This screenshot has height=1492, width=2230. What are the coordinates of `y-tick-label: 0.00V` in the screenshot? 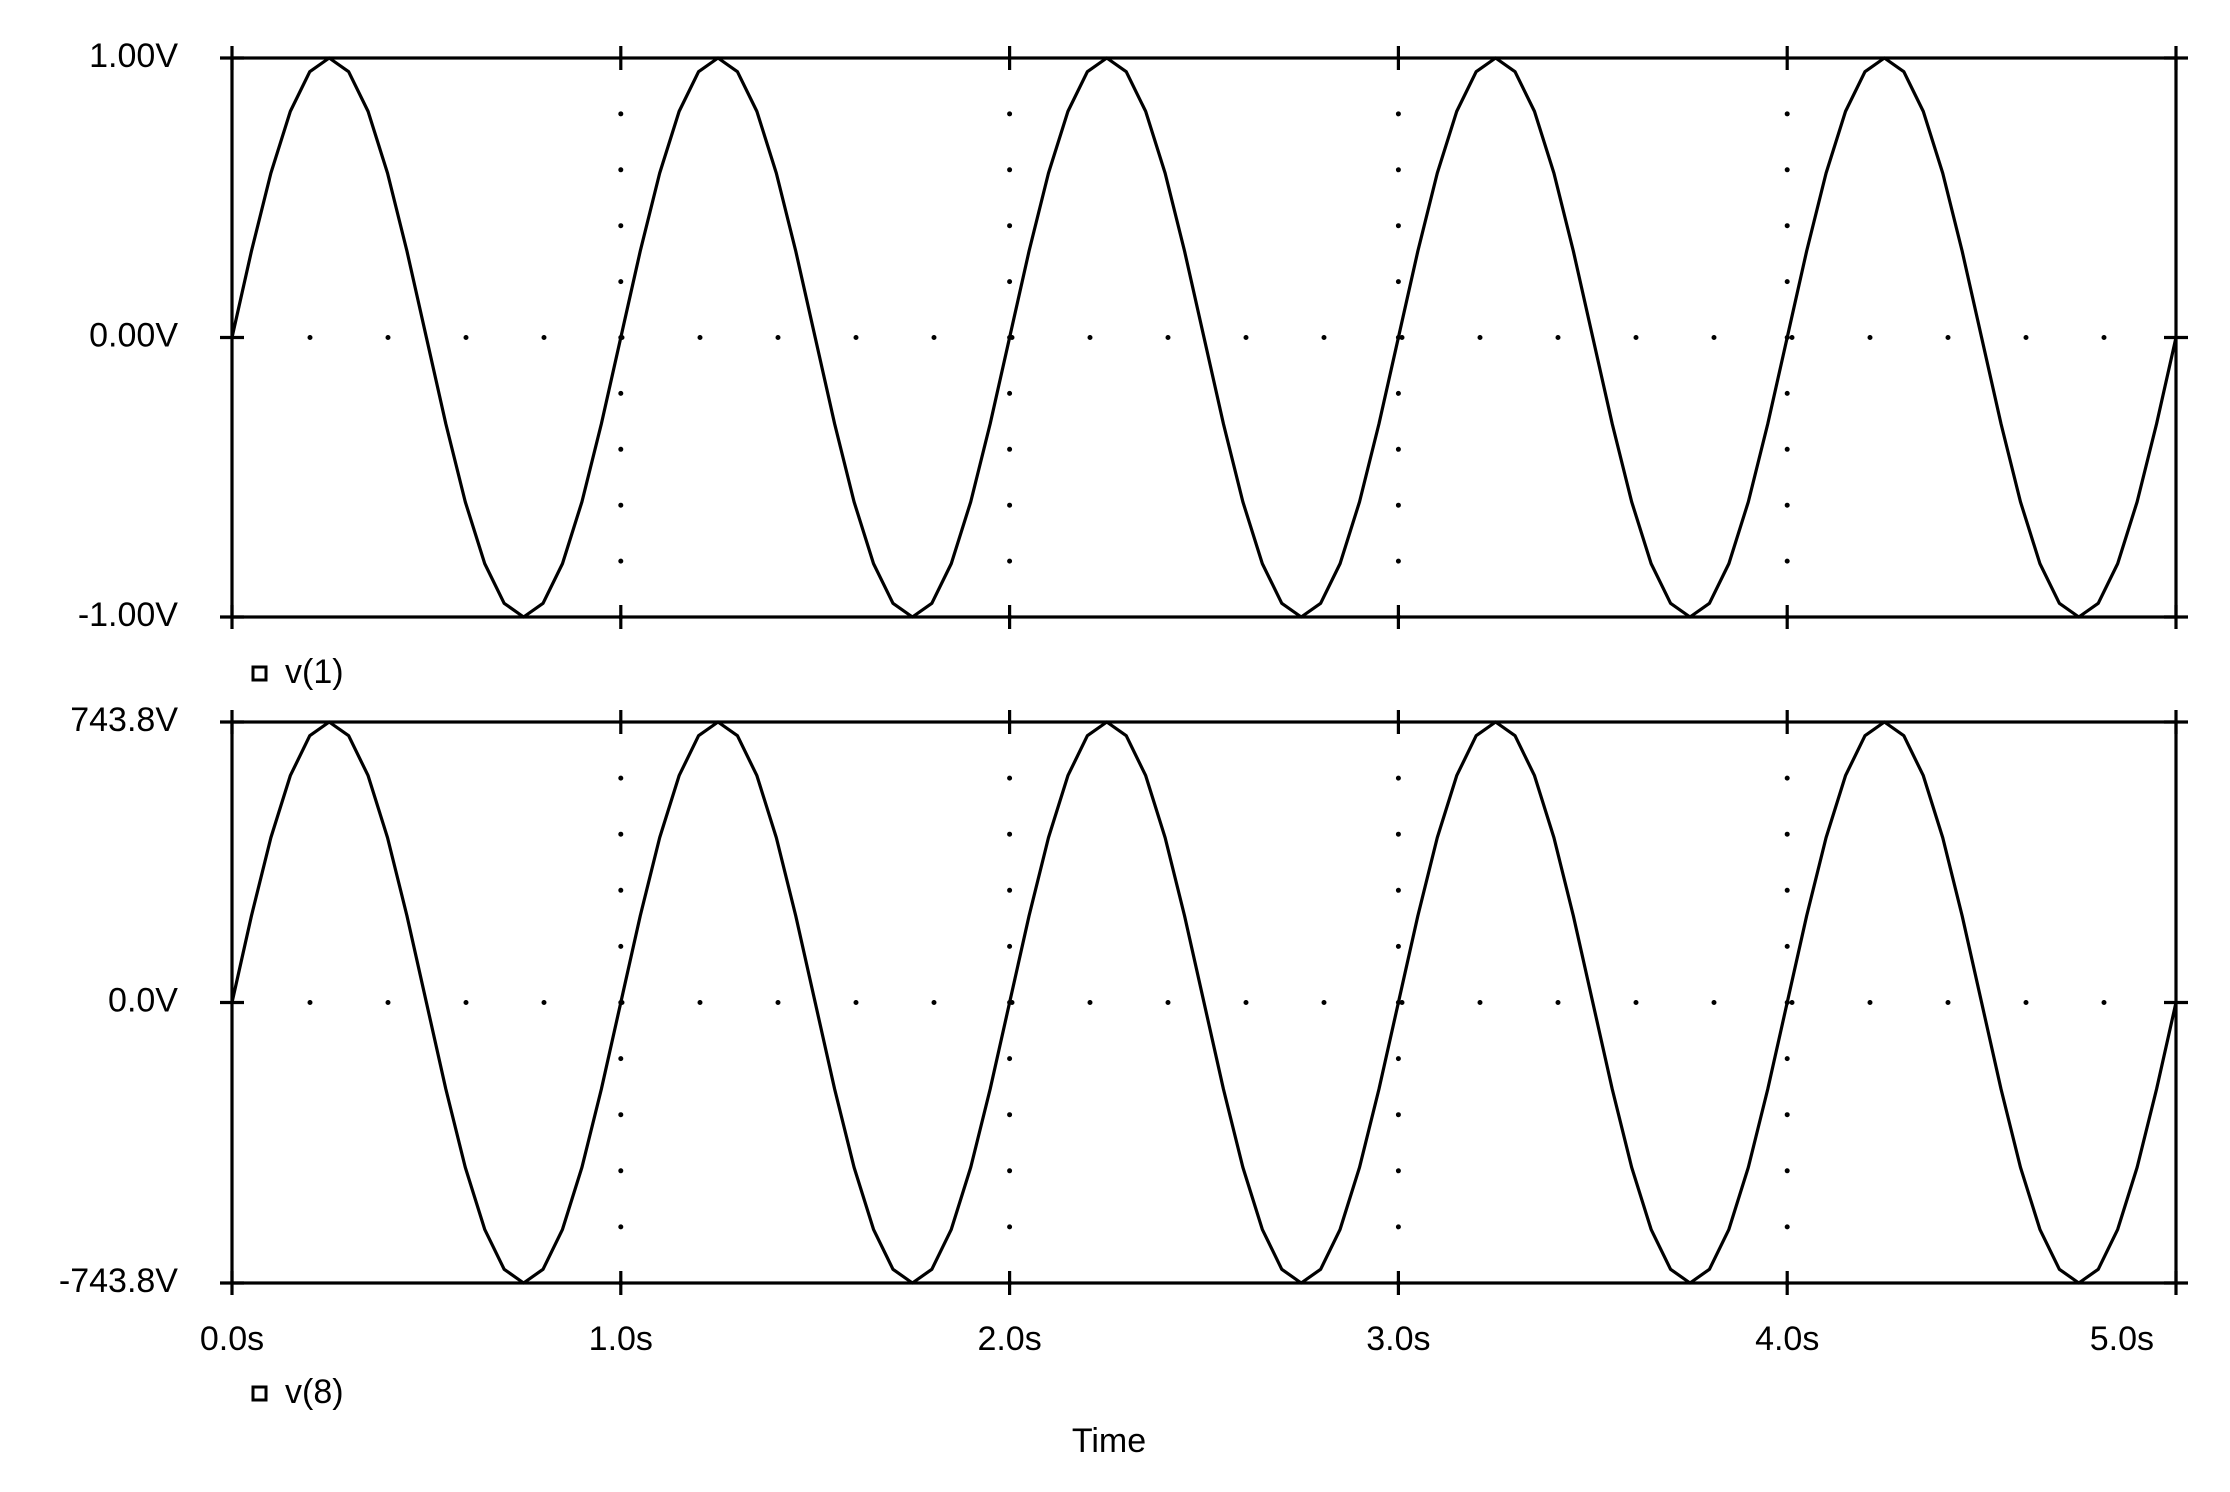 It's located at (133, 335).